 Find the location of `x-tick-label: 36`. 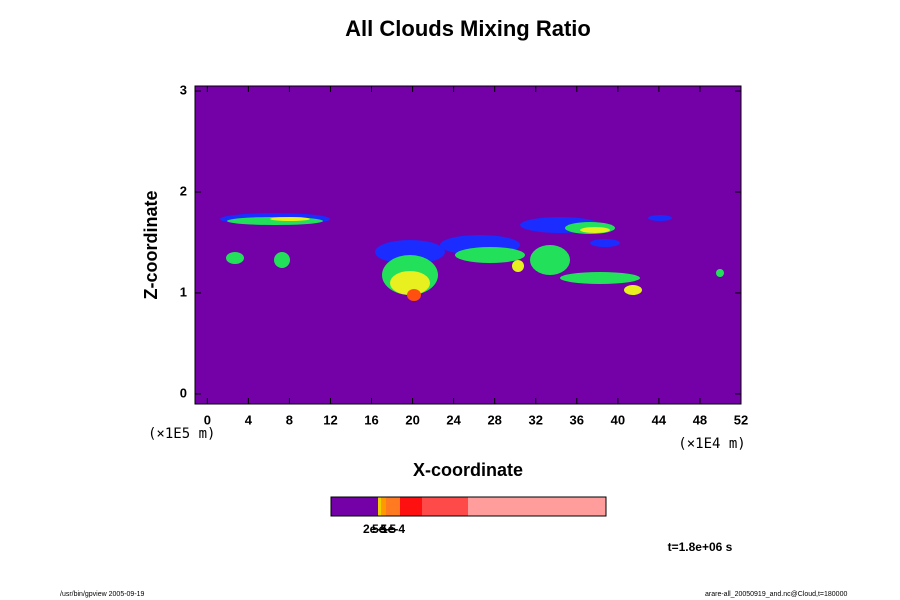

x-tick-label: 36 is located at coordinates (577, 419).